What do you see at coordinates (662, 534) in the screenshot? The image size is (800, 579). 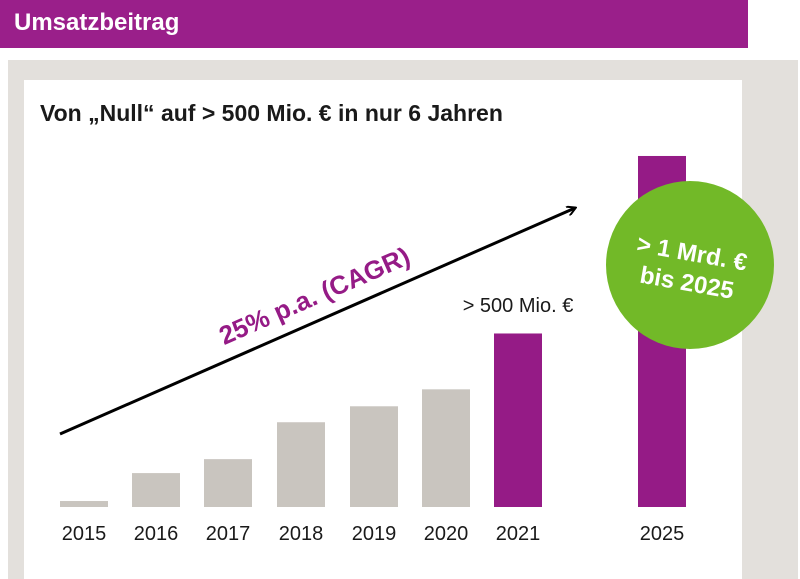 I see `x-tick-label-2025: 2025` at bounding box center [662, 534].